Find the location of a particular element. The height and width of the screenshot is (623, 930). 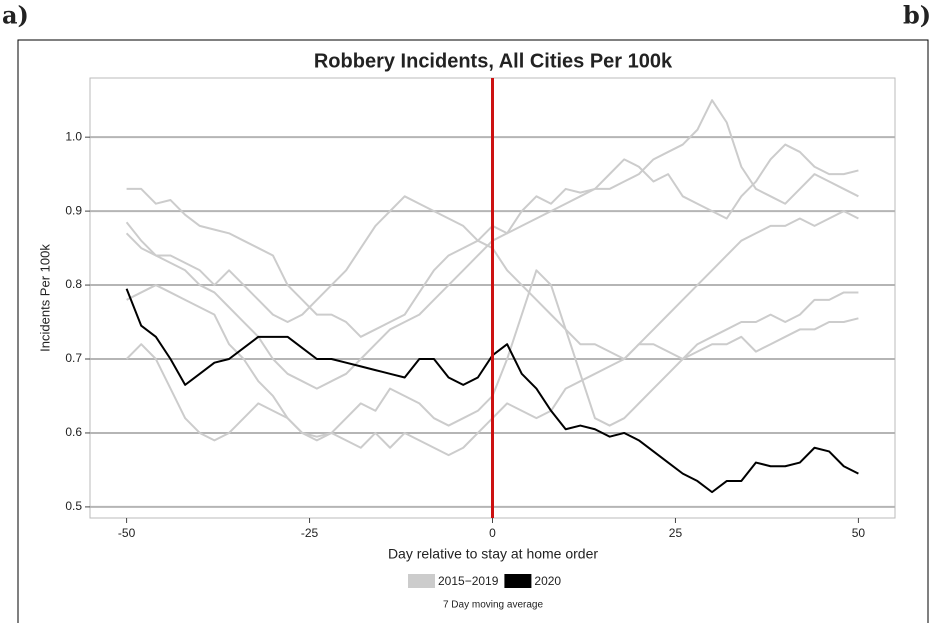

y-axis-label: Incidents Per 100k is located at coordinates (44, 298).